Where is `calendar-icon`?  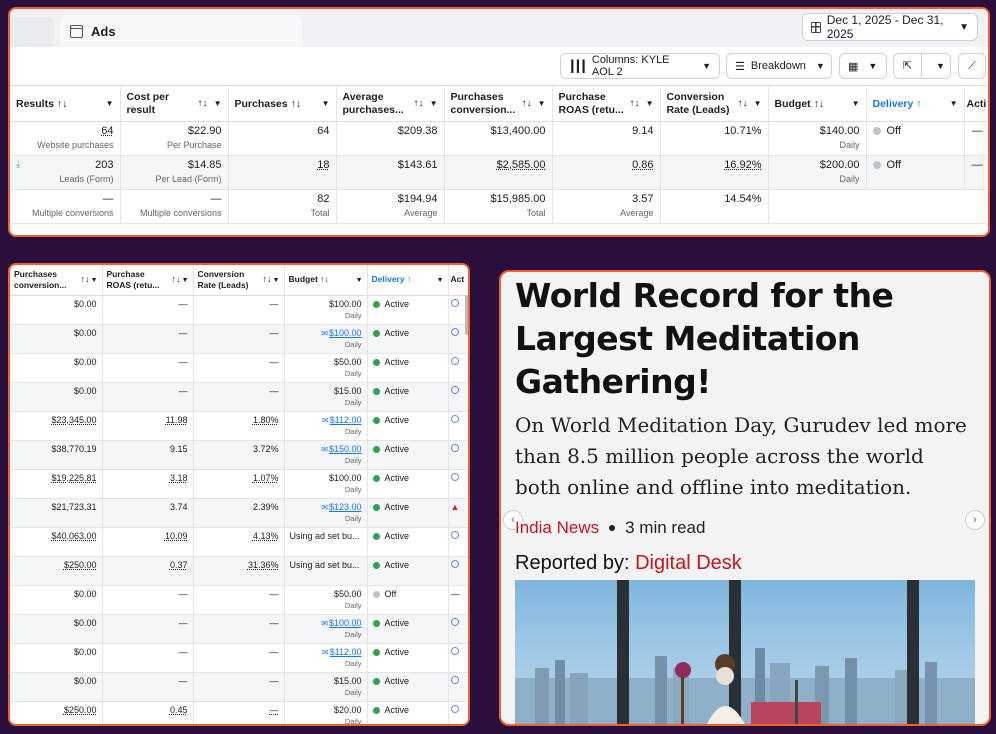 calendar-icon is located at coordinates (816, 27).